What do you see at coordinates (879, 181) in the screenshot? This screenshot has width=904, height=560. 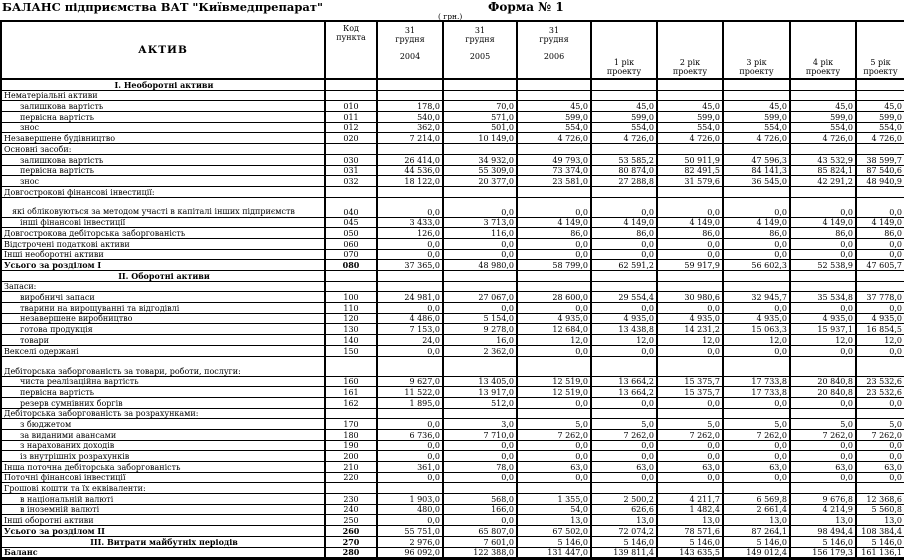 I see `cell-value: 48 940,9` at bounding box center [879, 181].